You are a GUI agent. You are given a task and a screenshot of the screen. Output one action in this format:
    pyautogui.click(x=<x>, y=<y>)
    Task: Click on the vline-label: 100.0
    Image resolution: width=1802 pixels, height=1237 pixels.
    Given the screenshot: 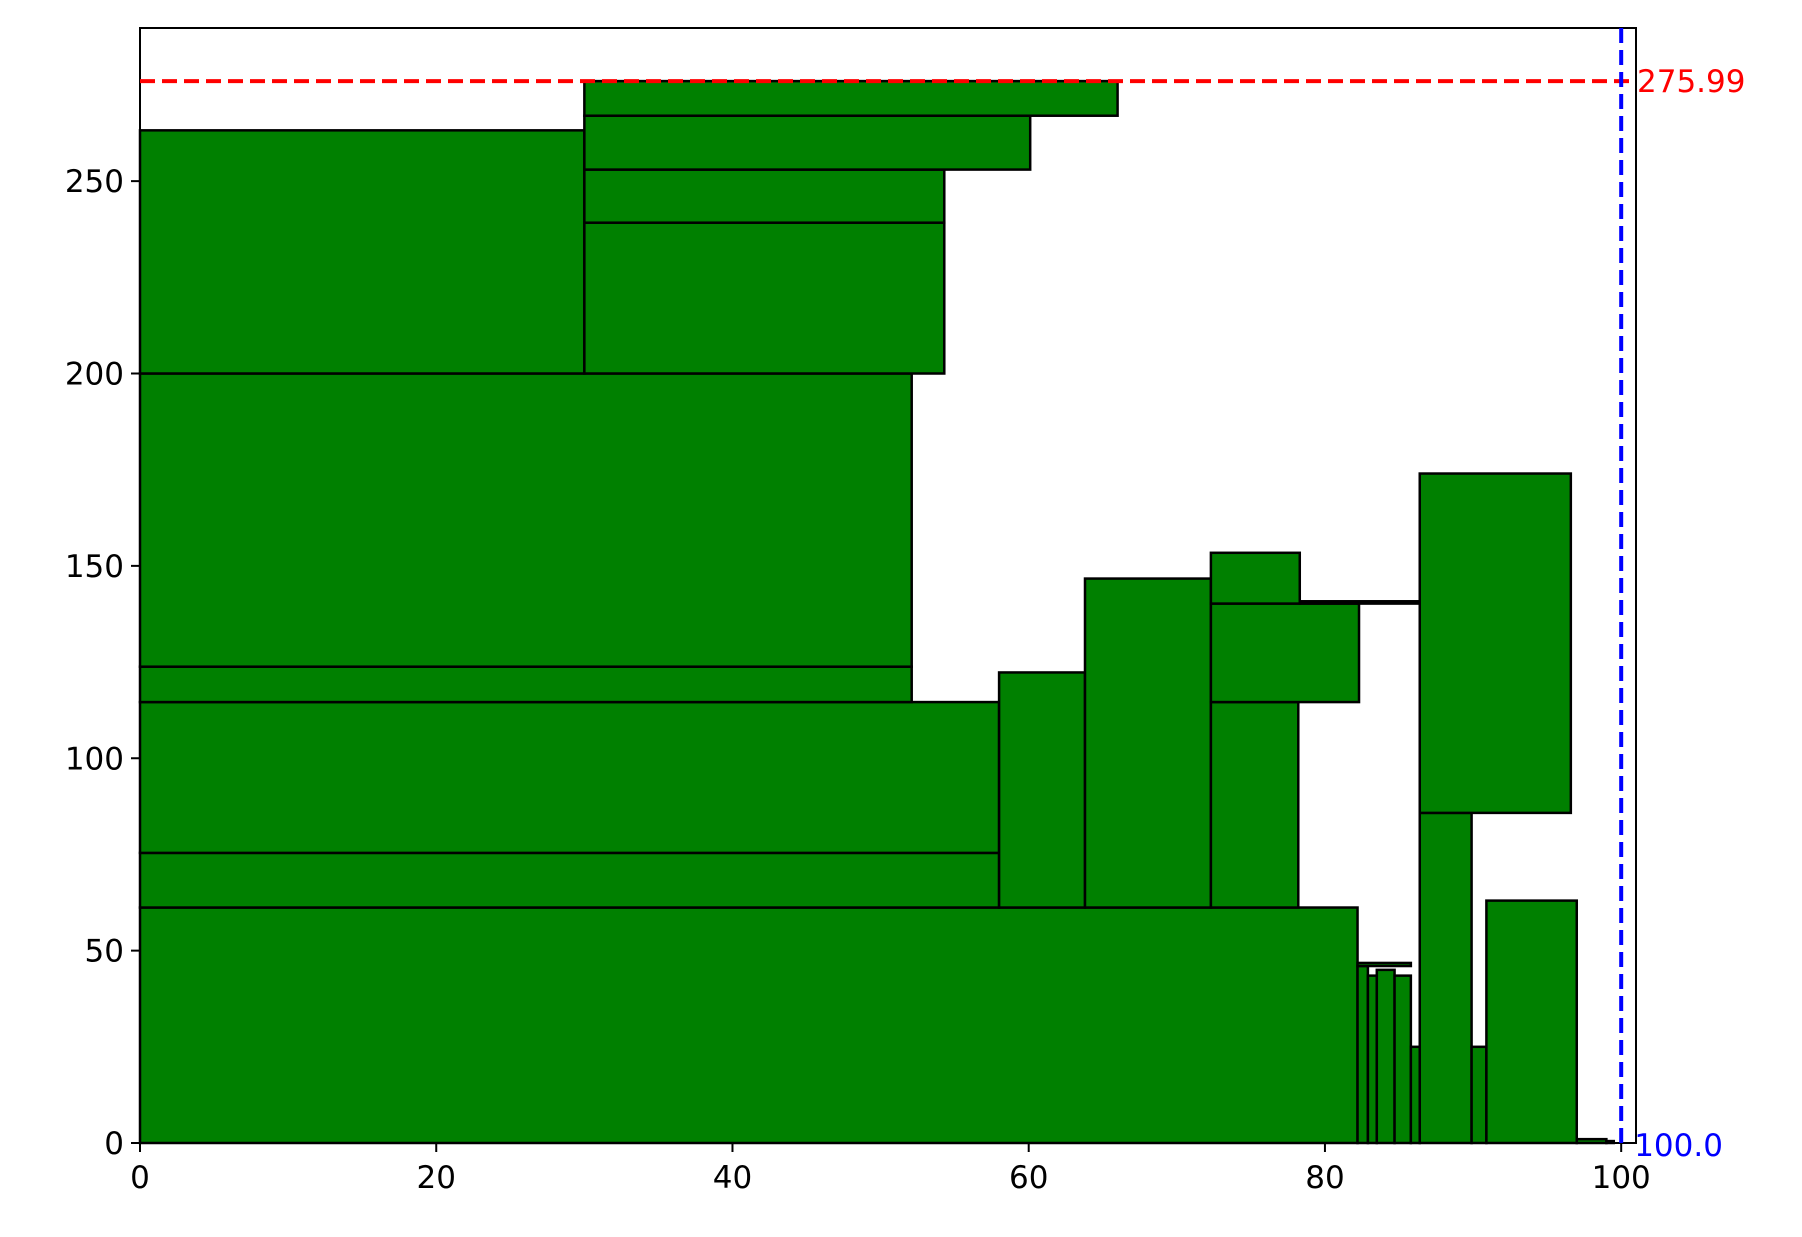 What is the action you would take?
    pyautogui.click(x=1678, y=1146)
    